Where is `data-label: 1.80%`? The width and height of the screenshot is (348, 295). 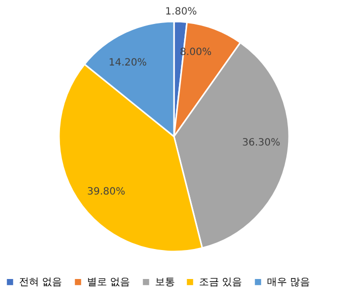 data-label: 1.80% is located at coordinates (181, 12).